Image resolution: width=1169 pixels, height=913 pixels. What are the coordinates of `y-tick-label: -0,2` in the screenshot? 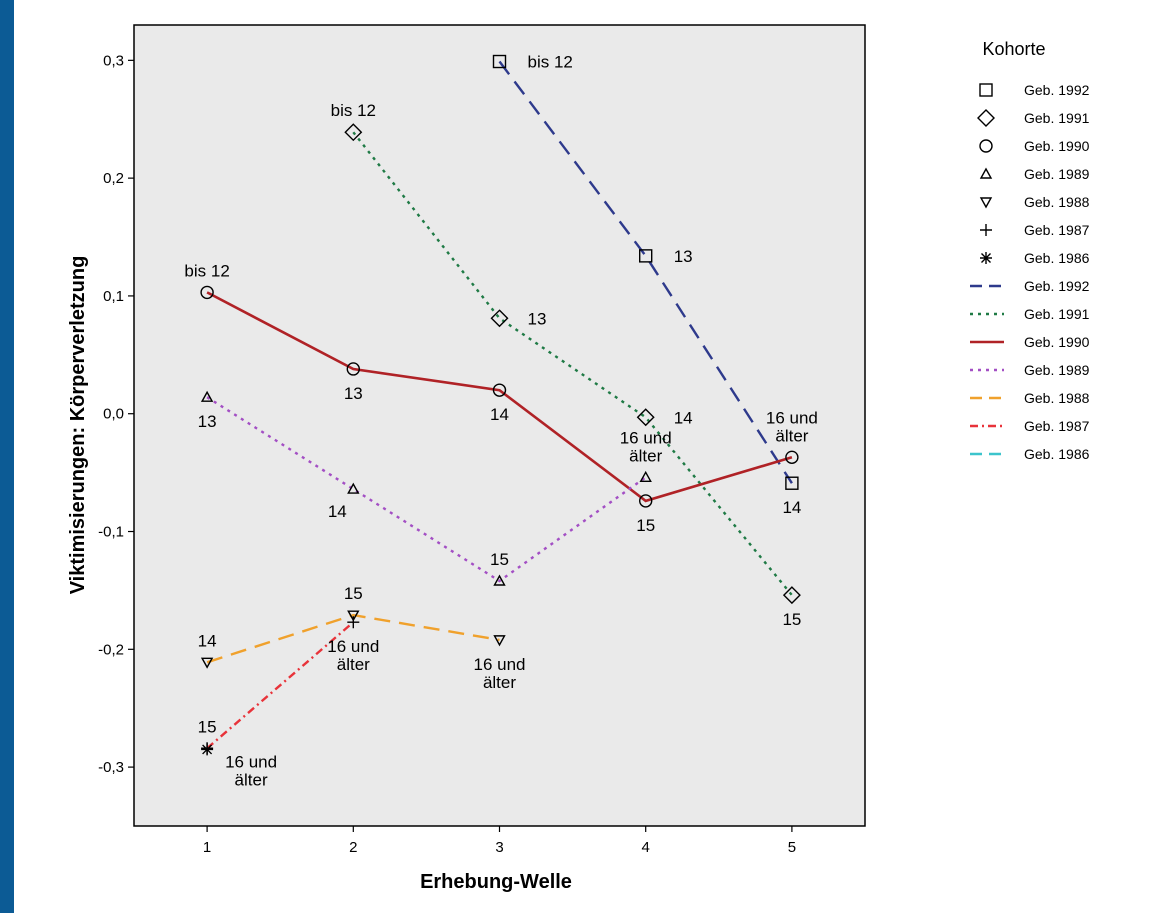 It's located at (111, 649).